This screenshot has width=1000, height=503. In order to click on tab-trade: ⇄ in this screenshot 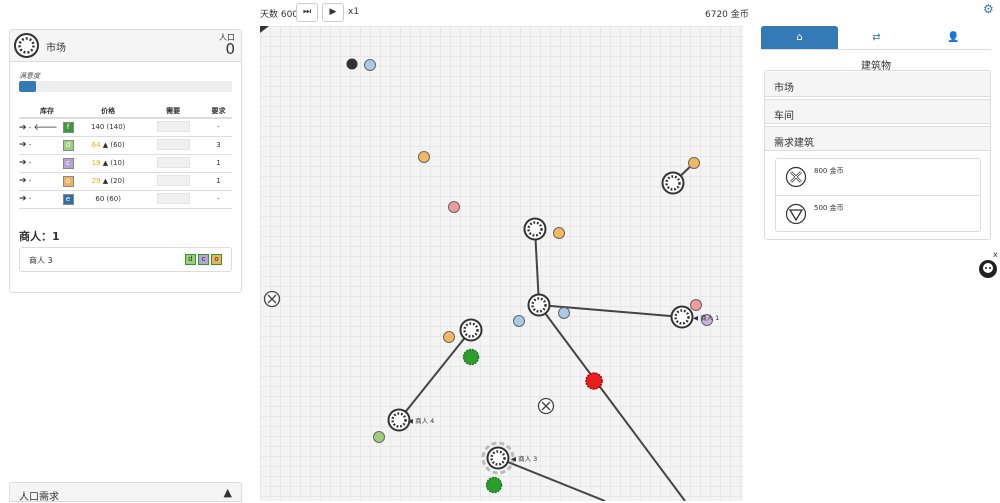, I will do `click(876, 37)`.